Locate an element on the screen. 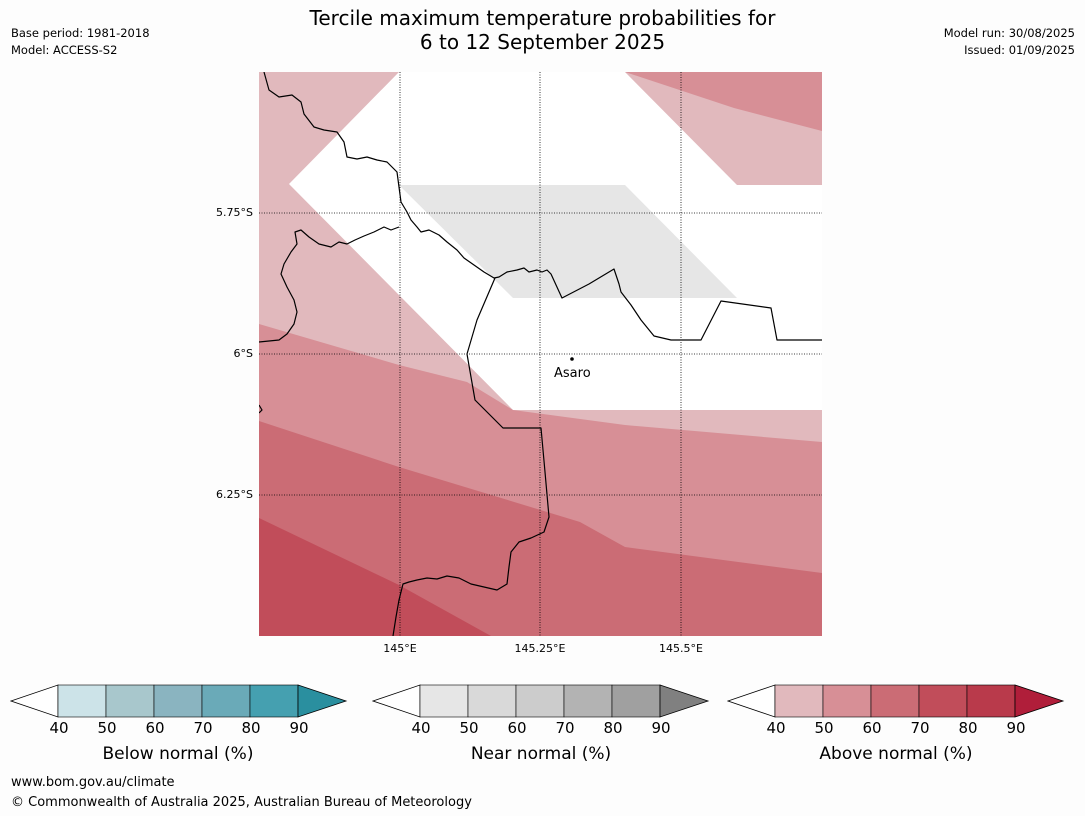  asaro-location-marker is located at coordinates (572, 359).